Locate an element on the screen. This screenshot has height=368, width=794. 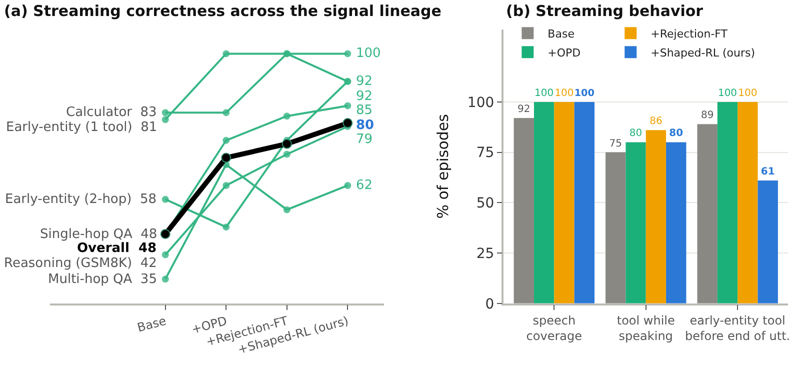
chart-title: (a) Streaming correctness across the signal lineage is located at coordinates (223, 11).